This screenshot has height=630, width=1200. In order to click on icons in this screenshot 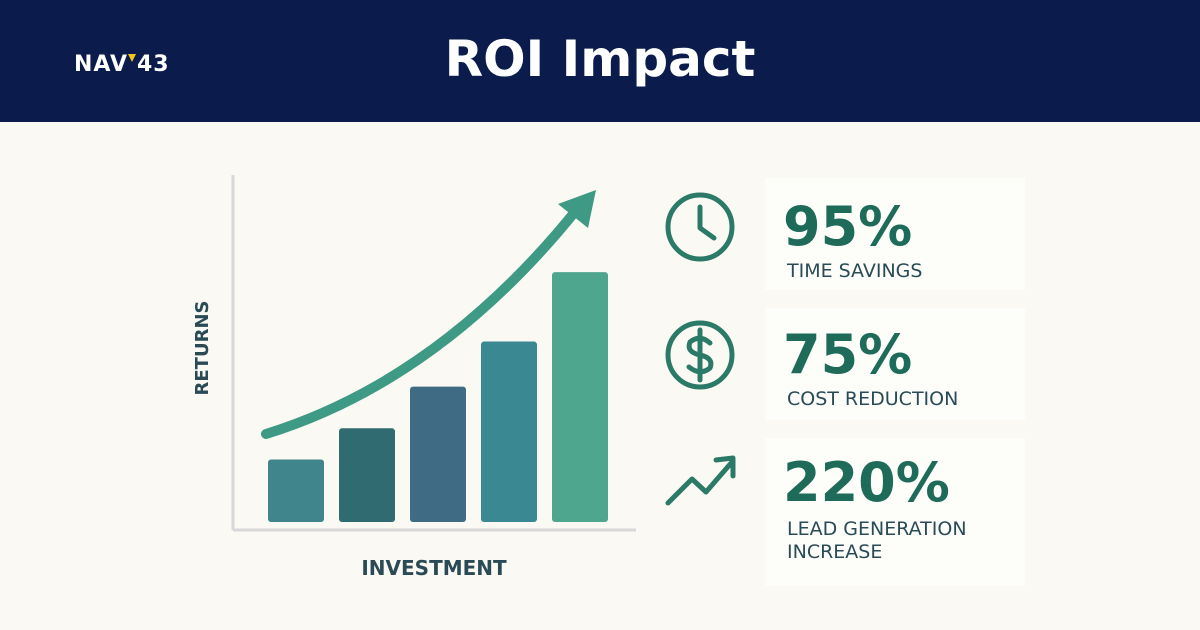, I will do `click(700, 349)`.